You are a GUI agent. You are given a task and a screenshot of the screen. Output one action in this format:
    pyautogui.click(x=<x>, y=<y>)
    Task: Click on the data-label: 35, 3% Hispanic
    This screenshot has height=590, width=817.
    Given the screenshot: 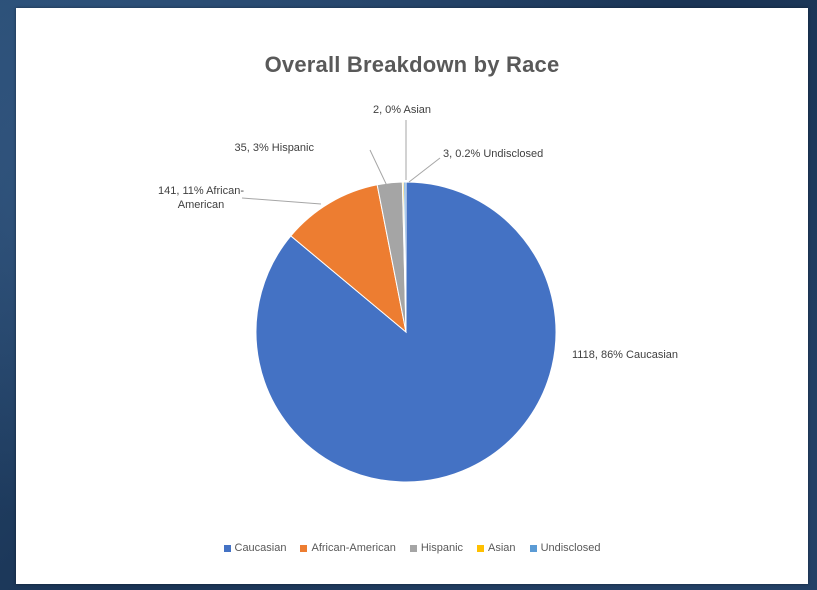 What is the action you would take?
    pyautogui.click(x=275, y=148)
    